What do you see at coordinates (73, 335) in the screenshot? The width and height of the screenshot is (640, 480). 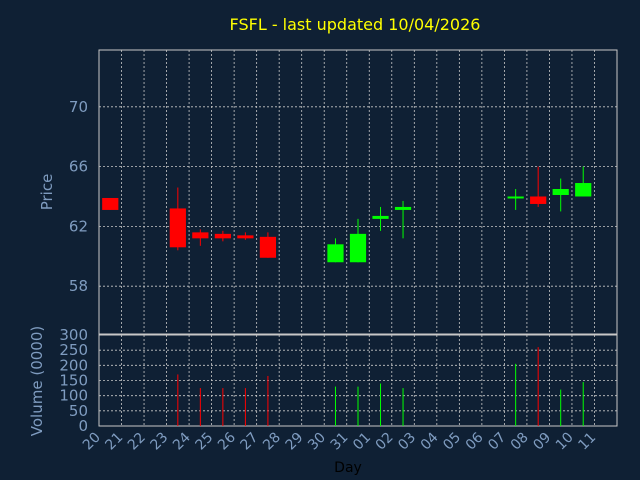 I see `volume-tick-label: 300` at bounding box center [73, 335].